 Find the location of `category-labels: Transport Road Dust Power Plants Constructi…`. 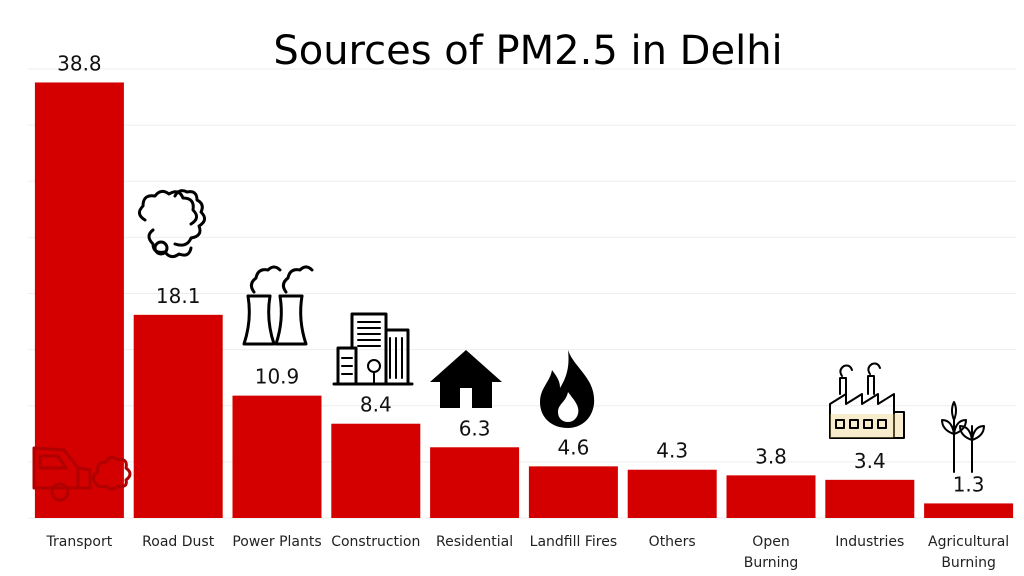

category-labels: Transport Road Dust Power Plants Constructi… is located at coordinates (528, 552).